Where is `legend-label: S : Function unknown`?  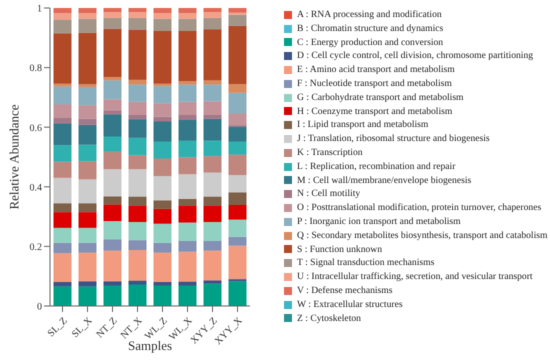
legend-label: S : Function unknown is located at coordinates (339, 249).